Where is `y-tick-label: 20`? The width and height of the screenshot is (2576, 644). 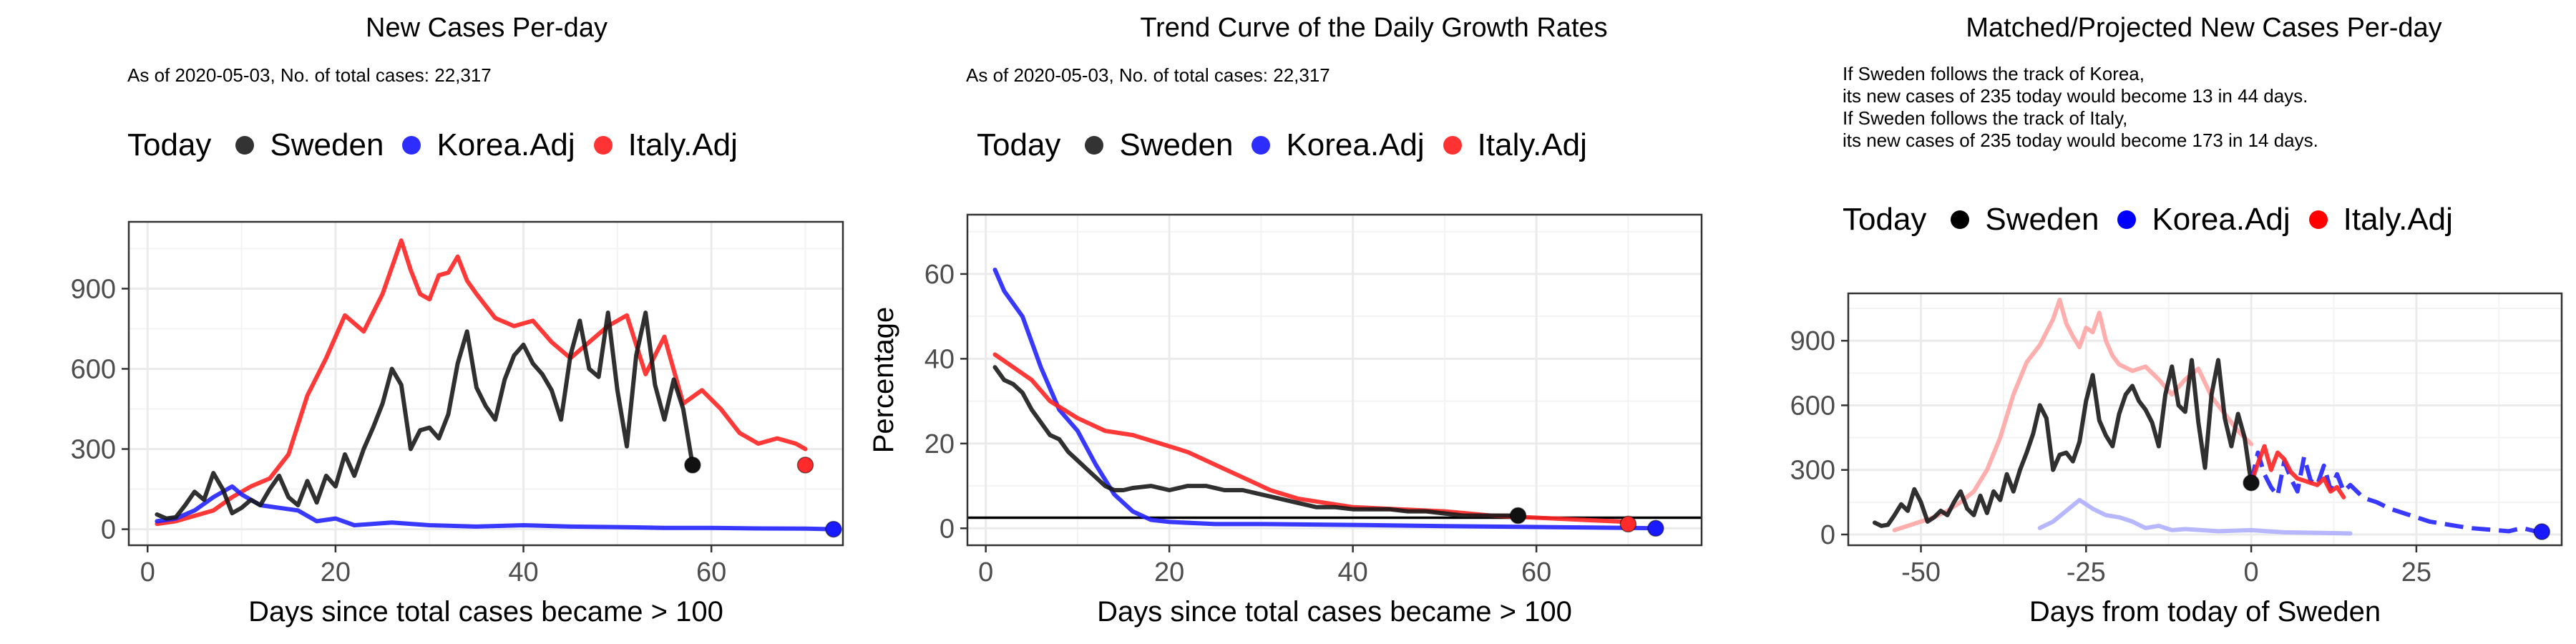
y-tick-label: 20 is located at coordinates (939, 444).